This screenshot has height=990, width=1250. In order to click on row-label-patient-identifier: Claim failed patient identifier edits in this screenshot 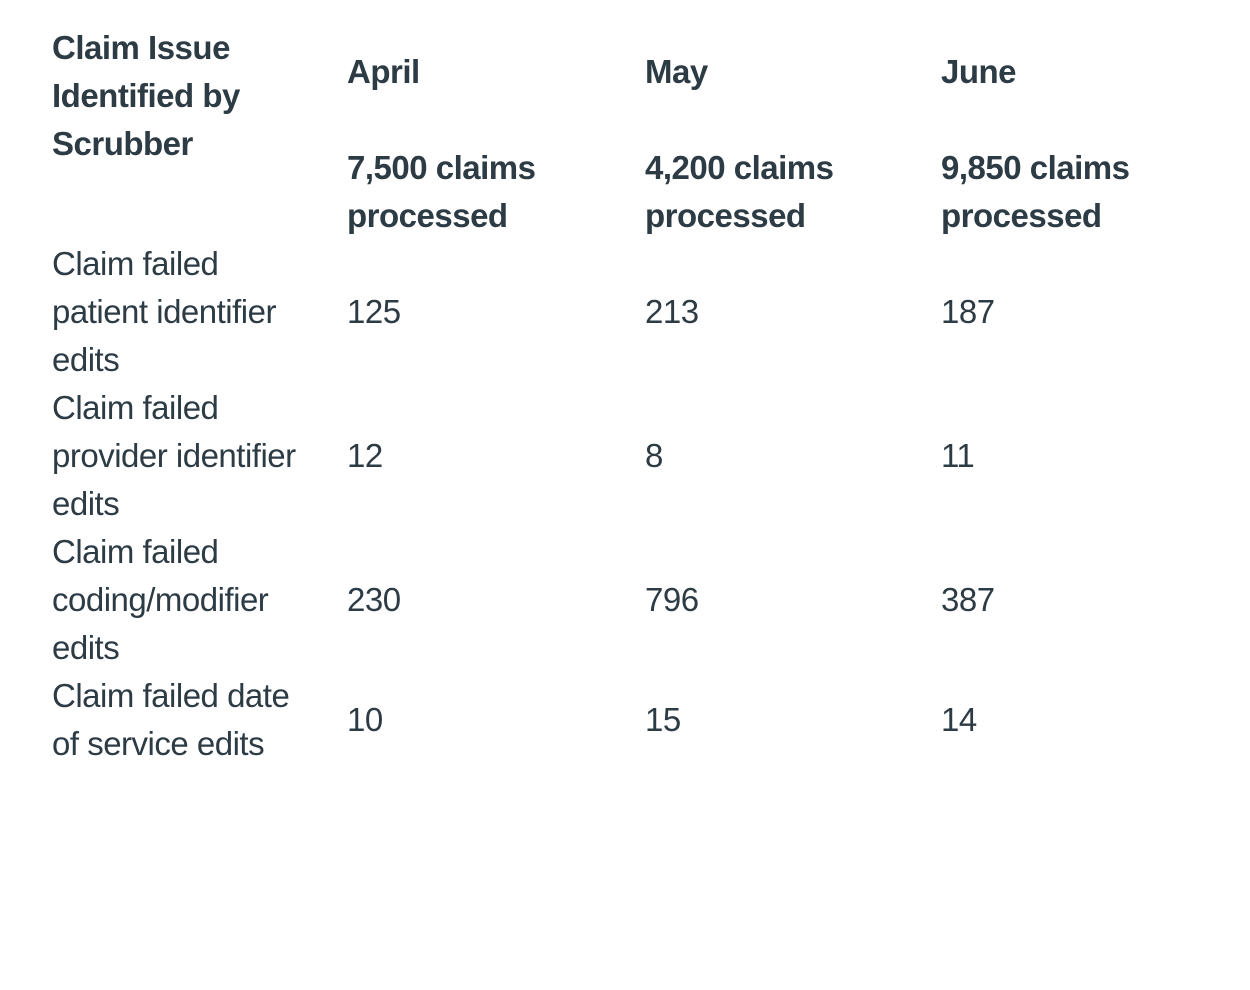, I will do `click(164, 311)`.